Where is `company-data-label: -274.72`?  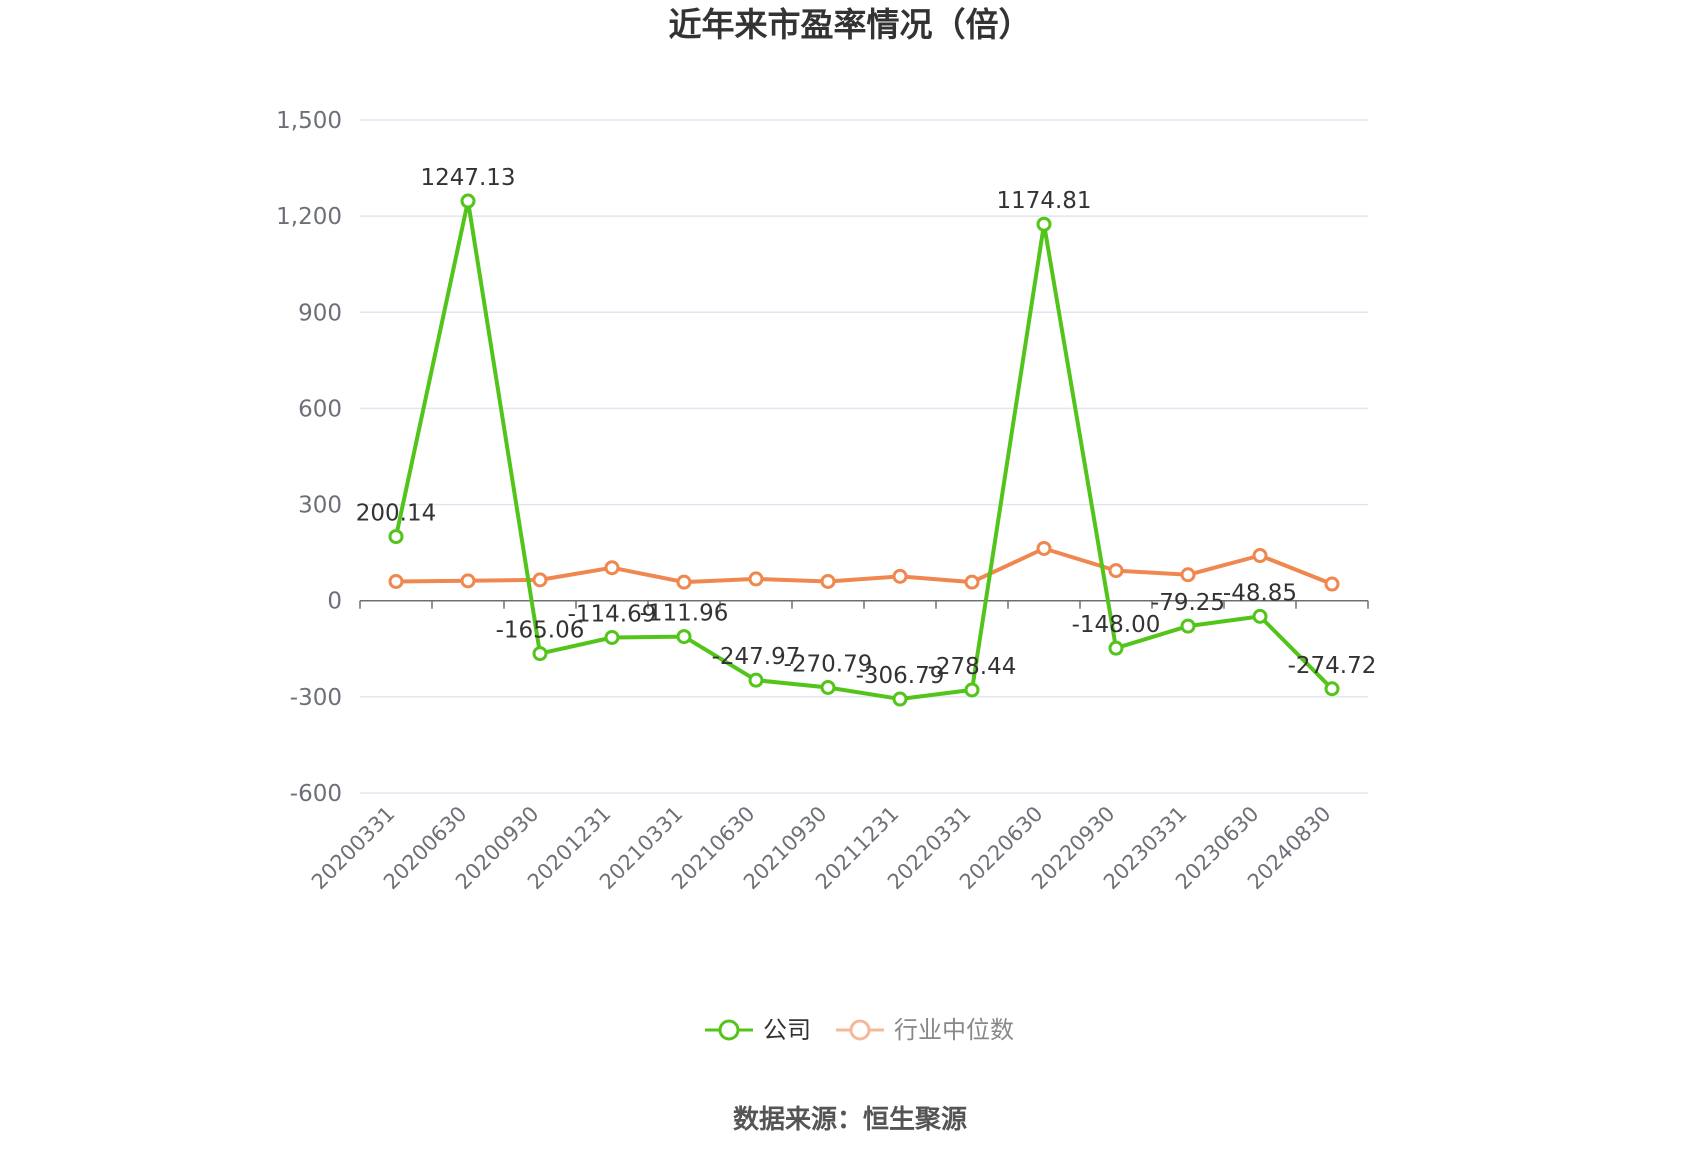 company-data-label: -274.72 is located at coordinates (1332, 666).